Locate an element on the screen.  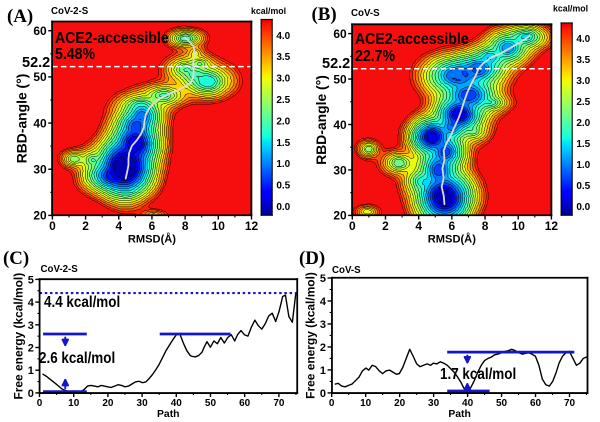
svg-text: (D) is located at coordinates (312, 258).